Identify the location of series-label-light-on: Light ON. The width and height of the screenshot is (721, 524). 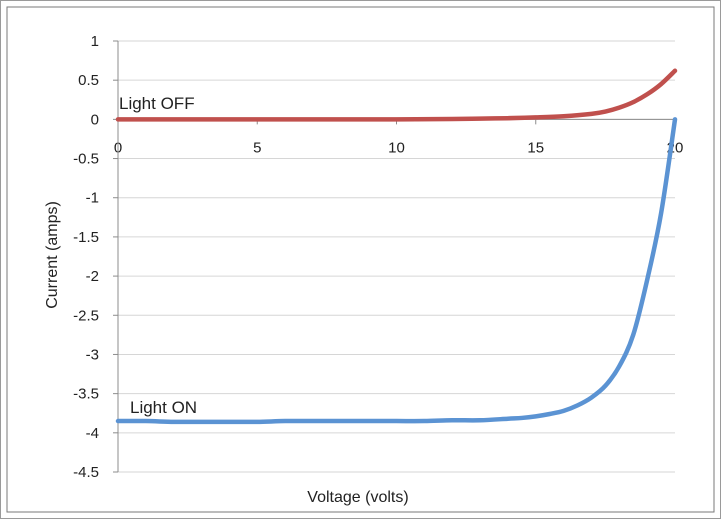
(163, 407).